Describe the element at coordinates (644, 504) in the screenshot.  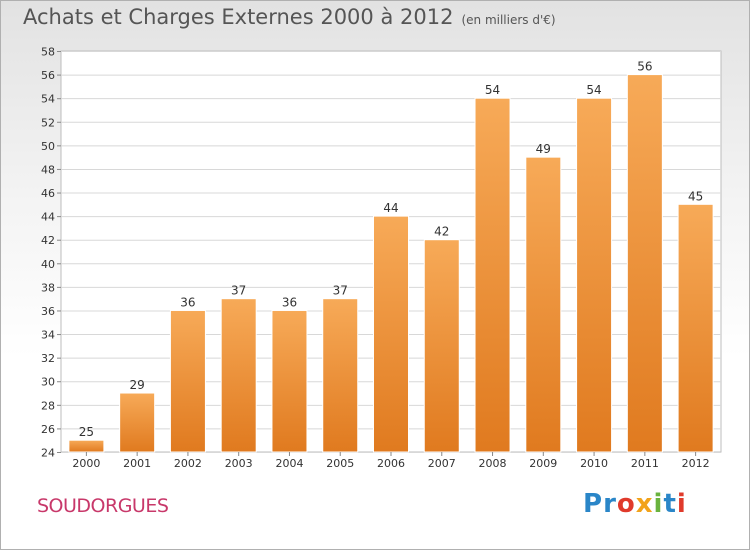
I see `logo-letter: x` at that location.